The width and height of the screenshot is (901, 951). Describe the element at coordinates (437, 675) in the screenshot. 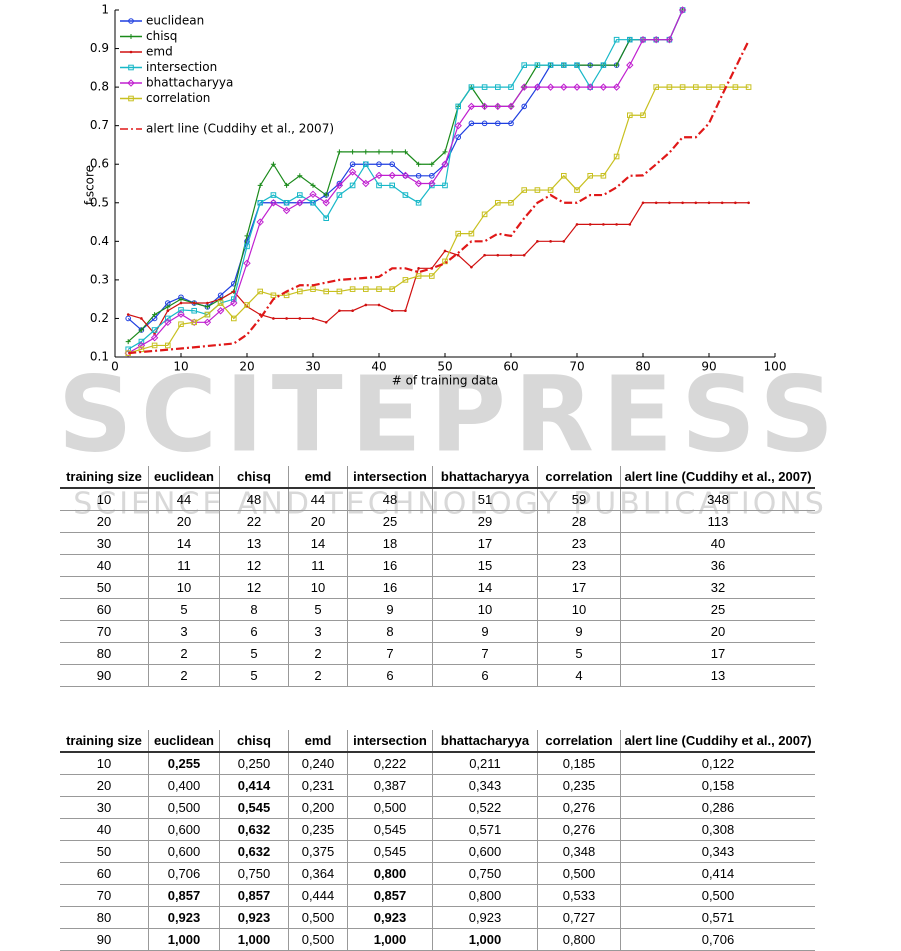

I see `table-row: 90 2 5 2 6 6 4 13` at that location.